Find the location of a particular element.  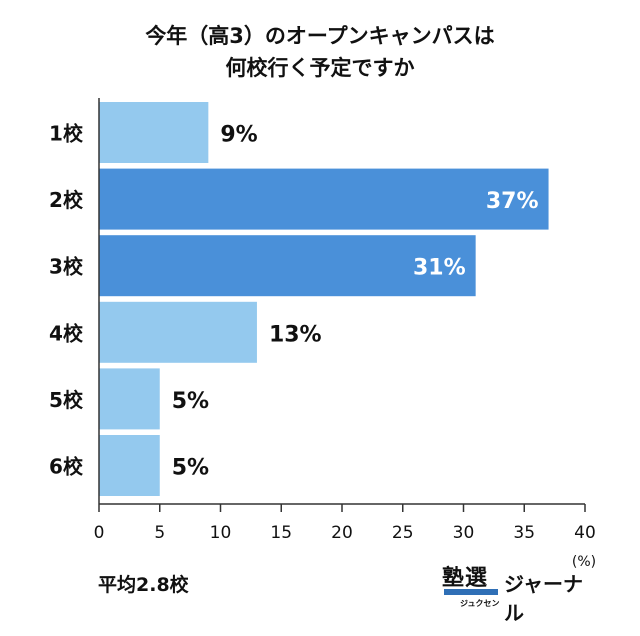

logo-name: ジャーナル is located at coordinates (543, 598).